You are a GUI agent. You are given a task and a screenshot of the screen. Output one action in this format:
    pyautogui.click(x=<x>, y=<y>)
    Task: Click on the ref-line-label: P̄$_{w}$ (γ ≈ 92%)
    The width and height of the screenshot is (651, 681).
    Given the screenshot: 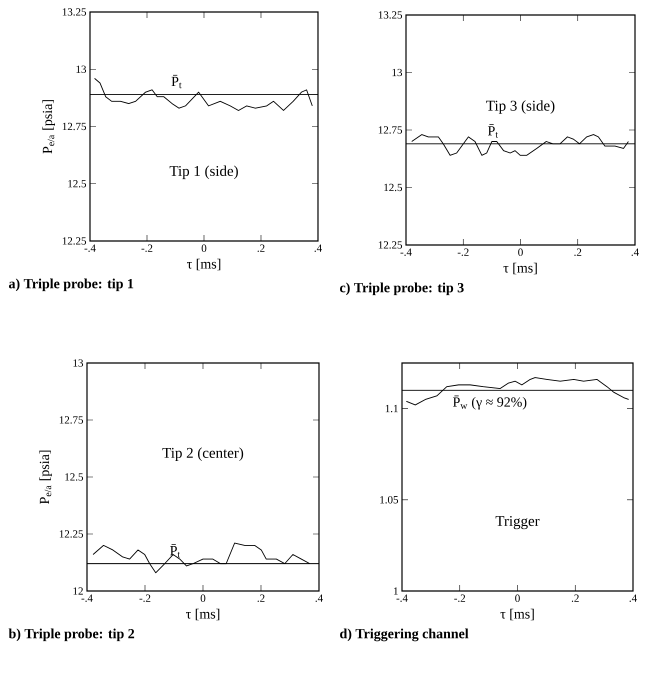 What is the action you would take?
    pyautogui.click(x=489, y=403)
    